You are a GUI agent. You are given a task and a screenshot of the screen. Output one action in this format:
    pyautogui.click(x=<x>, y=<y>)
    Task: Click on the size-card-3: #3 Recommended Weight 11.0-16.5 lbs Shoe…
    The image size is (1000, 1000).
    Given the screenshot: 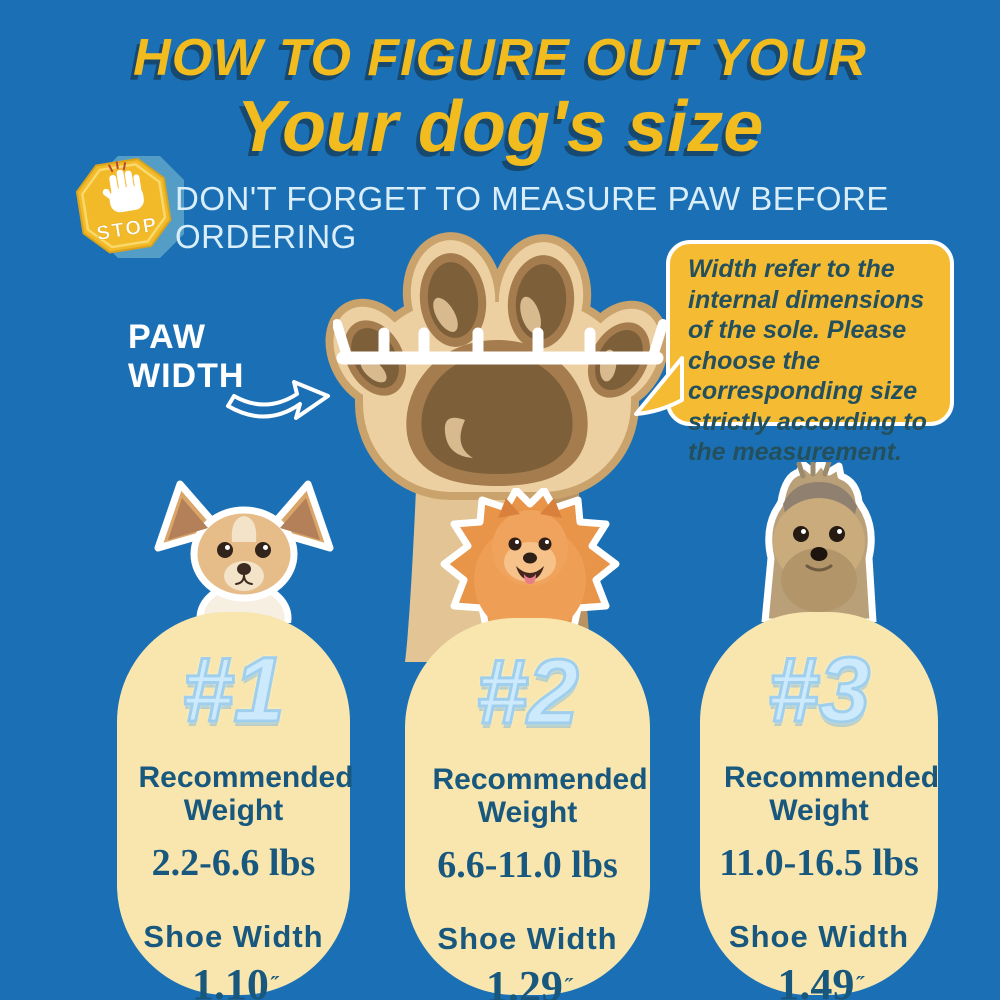 What is the action you would take?
    pyautogui.click(x=820, y=806)
    